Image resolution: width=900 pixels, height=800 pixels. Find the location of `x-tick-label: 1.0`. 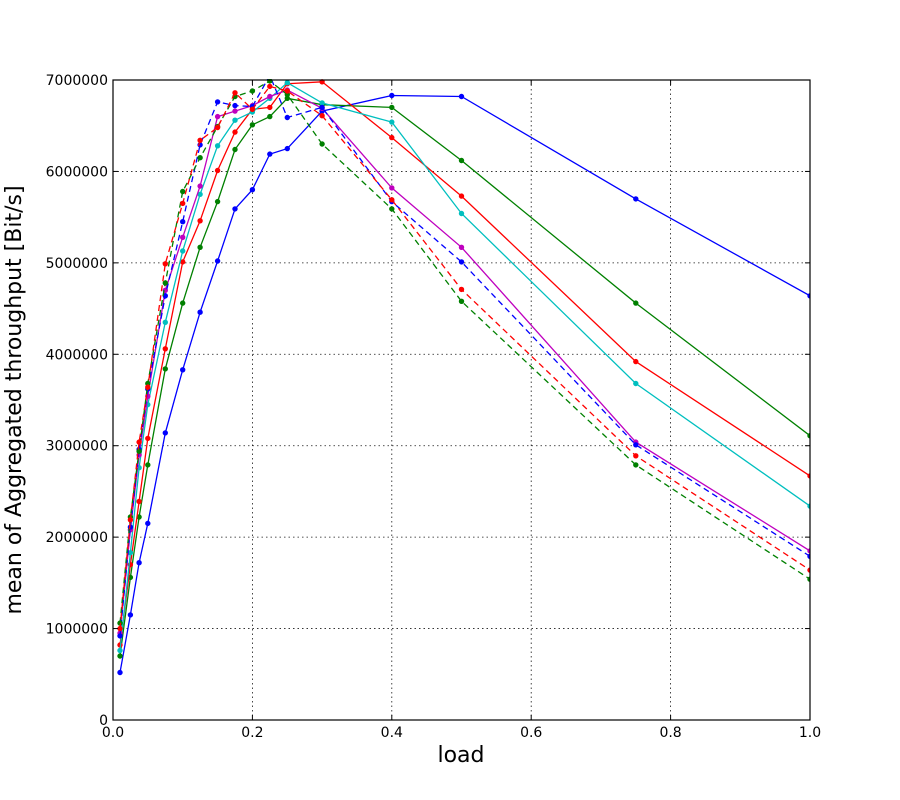

x-tick-label: 1.0 is located at coordinates (810, 733).